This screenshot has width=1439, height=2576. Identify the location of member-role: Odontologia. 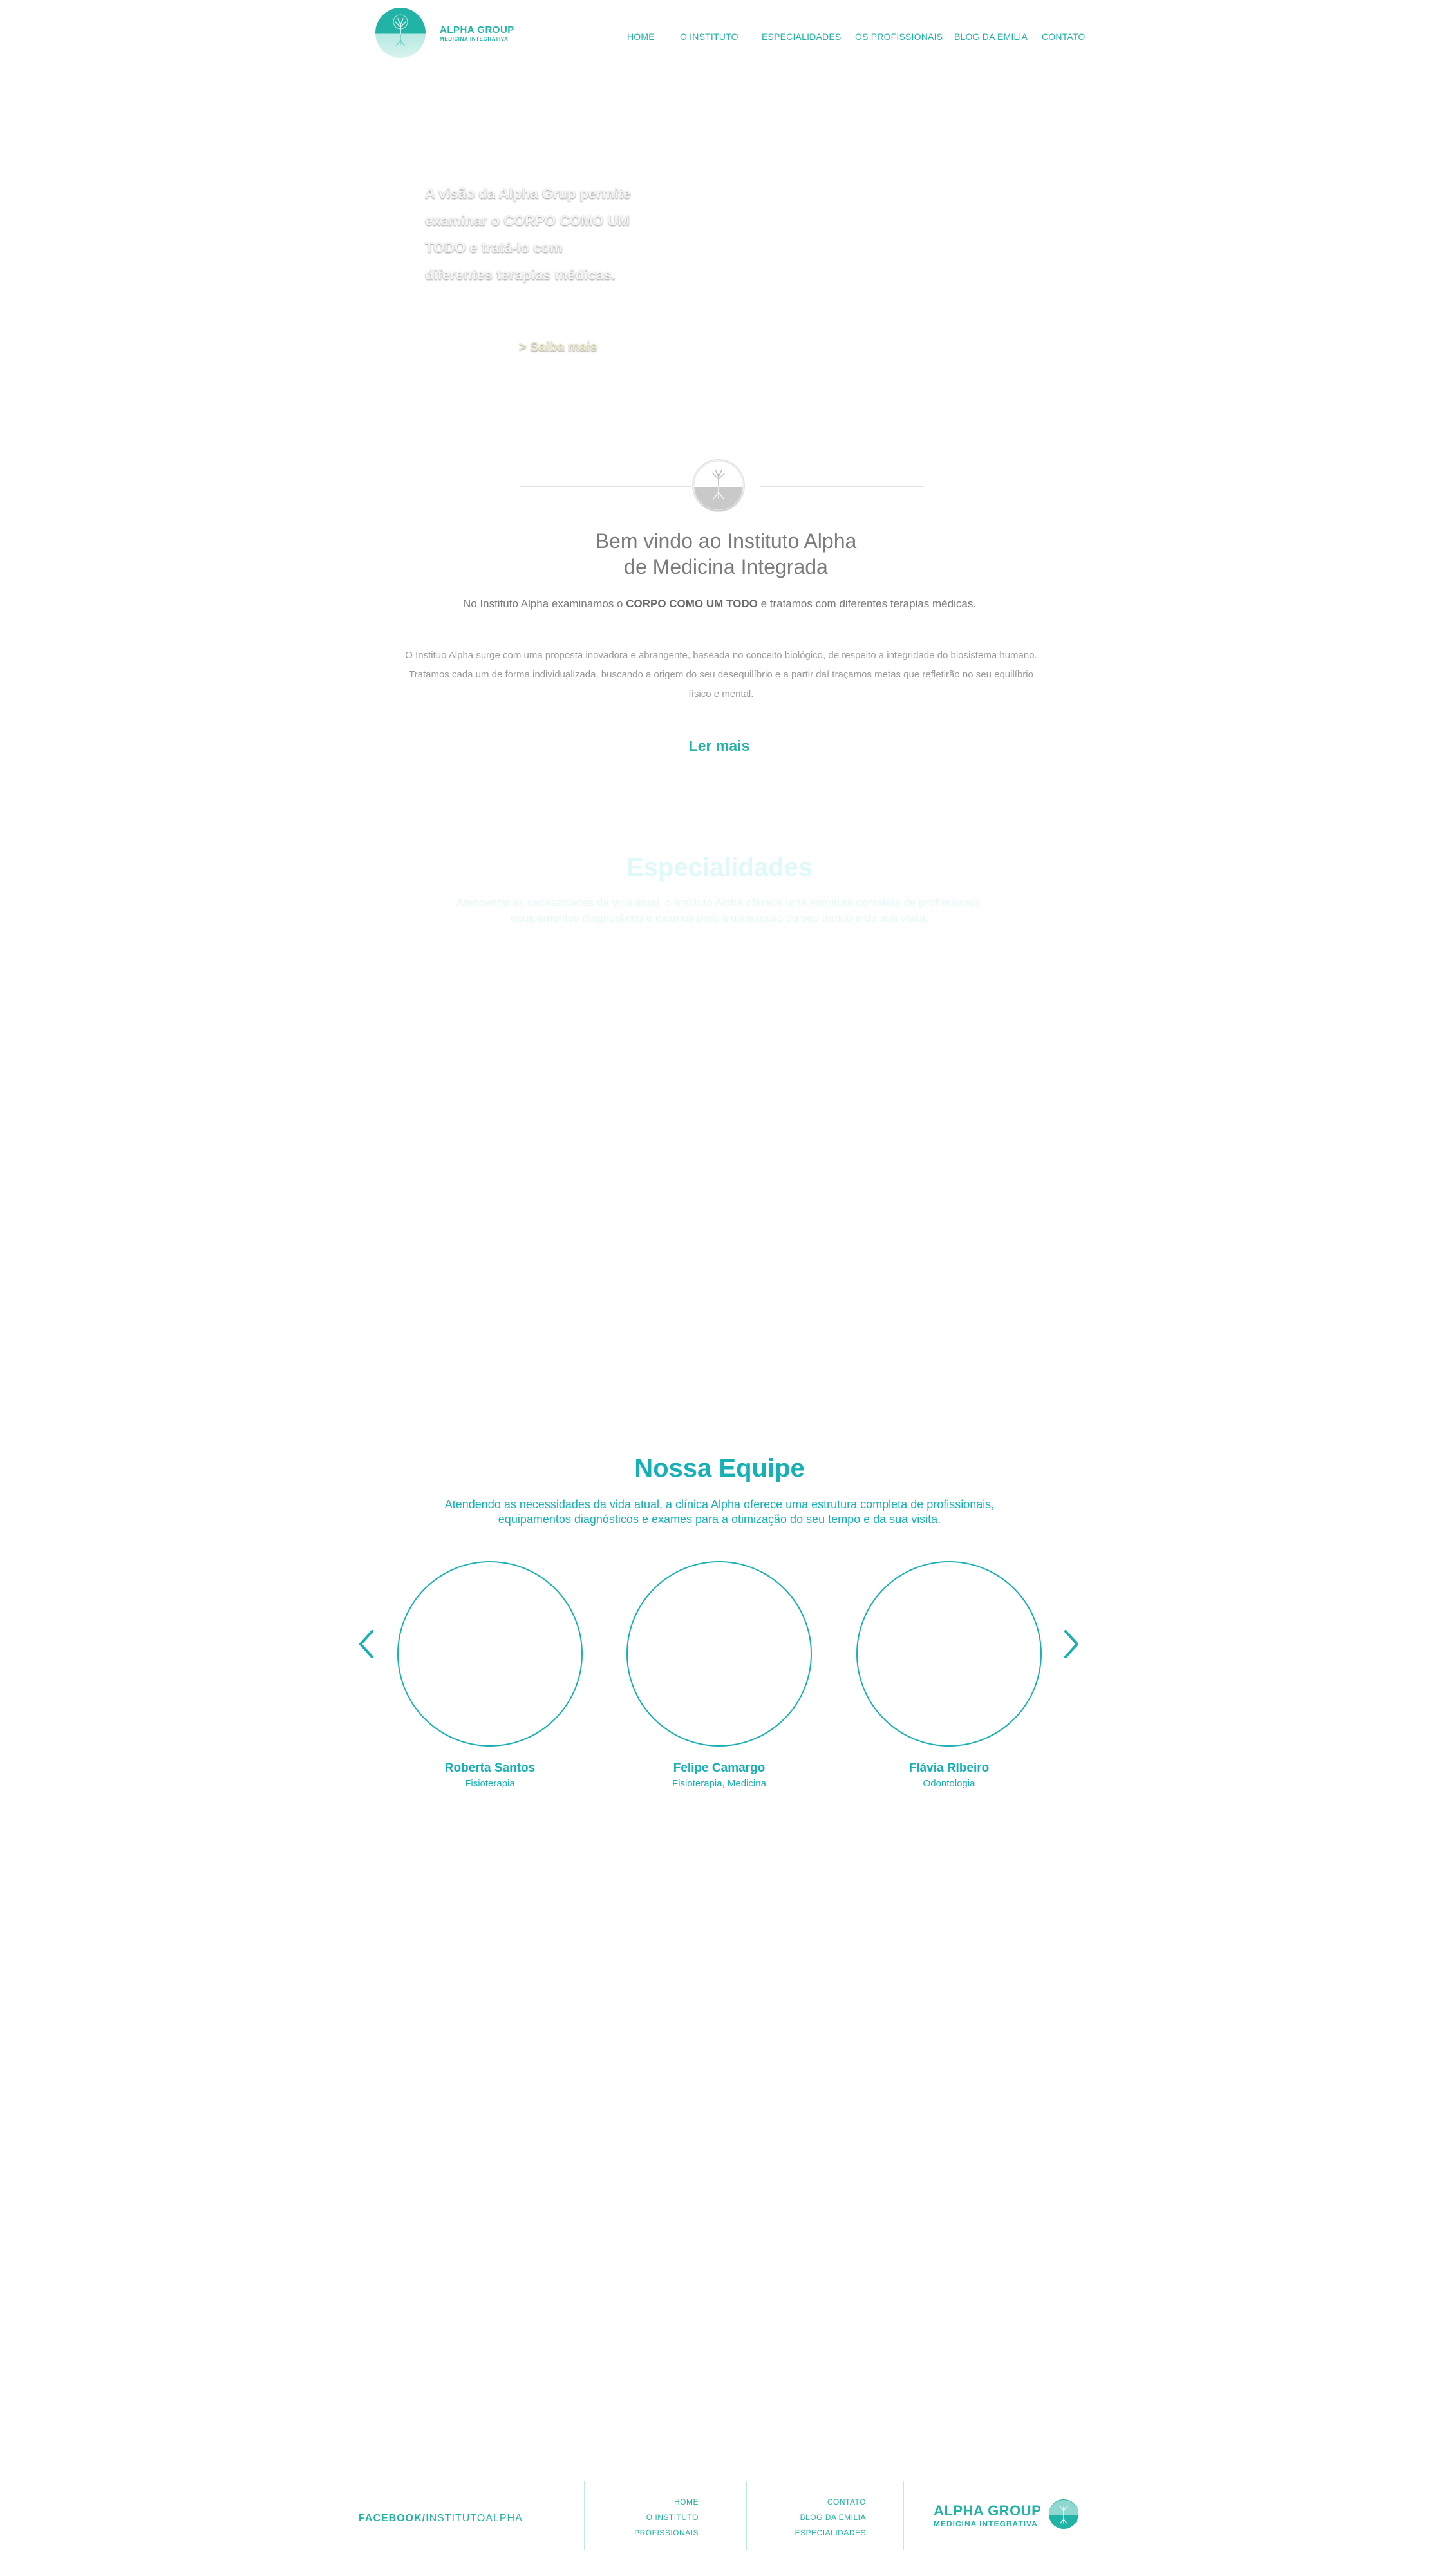
(949, 1783).